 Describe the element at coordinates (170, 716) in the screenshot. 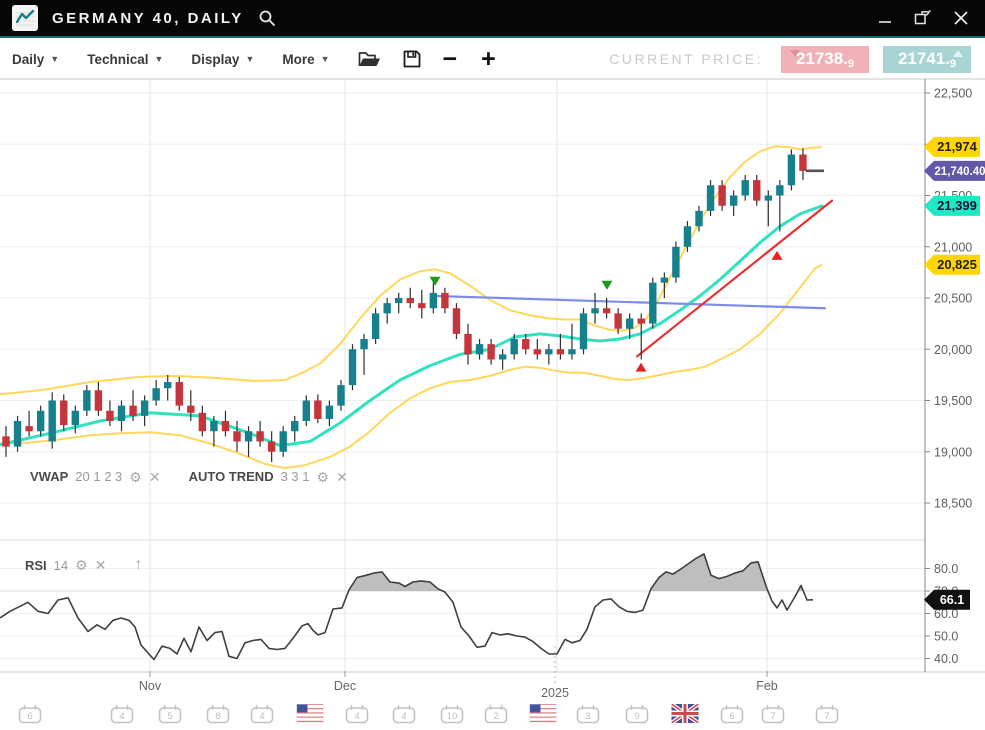

I see `calendar-event-icon: 5` at that location.